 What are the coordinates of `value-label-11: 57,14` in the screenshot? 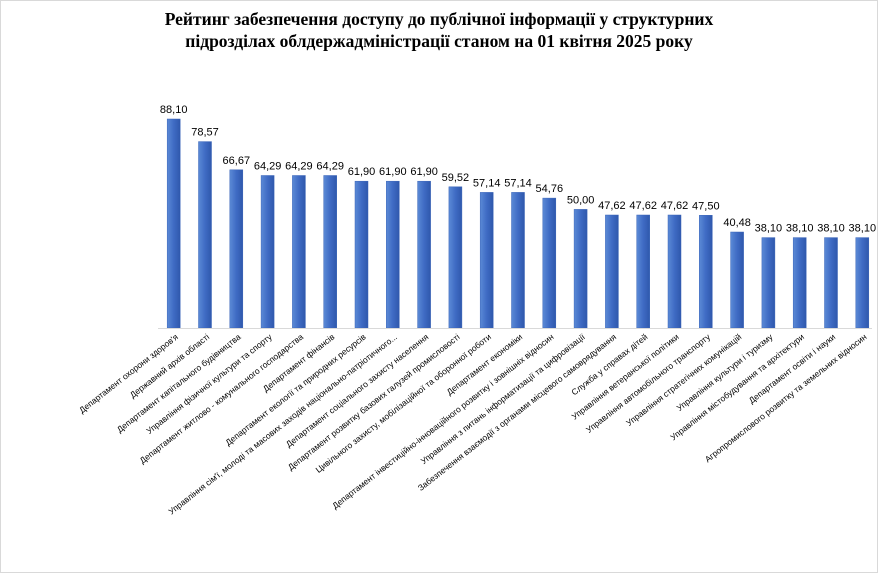 It's located at (487, 183).